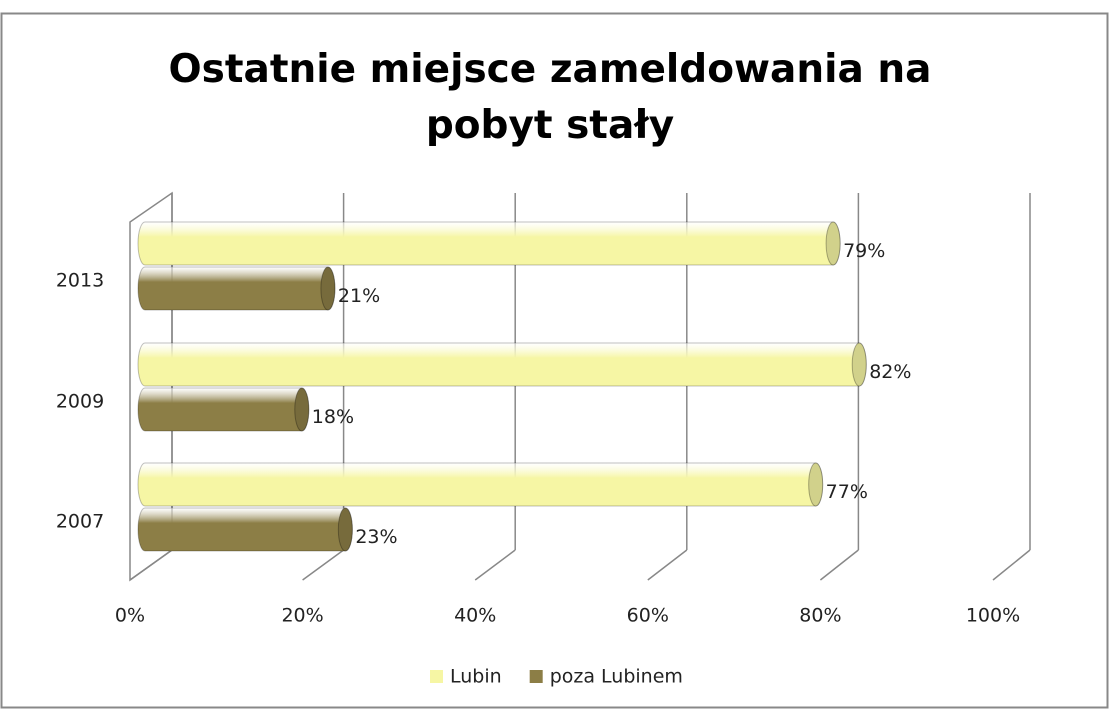  Describe the element at coordinates (80, 522) in the screenshot. I see `y-tick-label: 2007` at that location.